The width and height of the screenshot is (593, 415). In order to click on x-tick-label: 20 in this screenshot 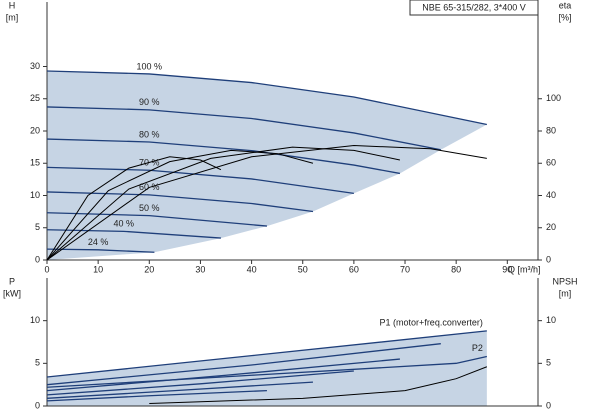, I will do `click(149, 269)`.